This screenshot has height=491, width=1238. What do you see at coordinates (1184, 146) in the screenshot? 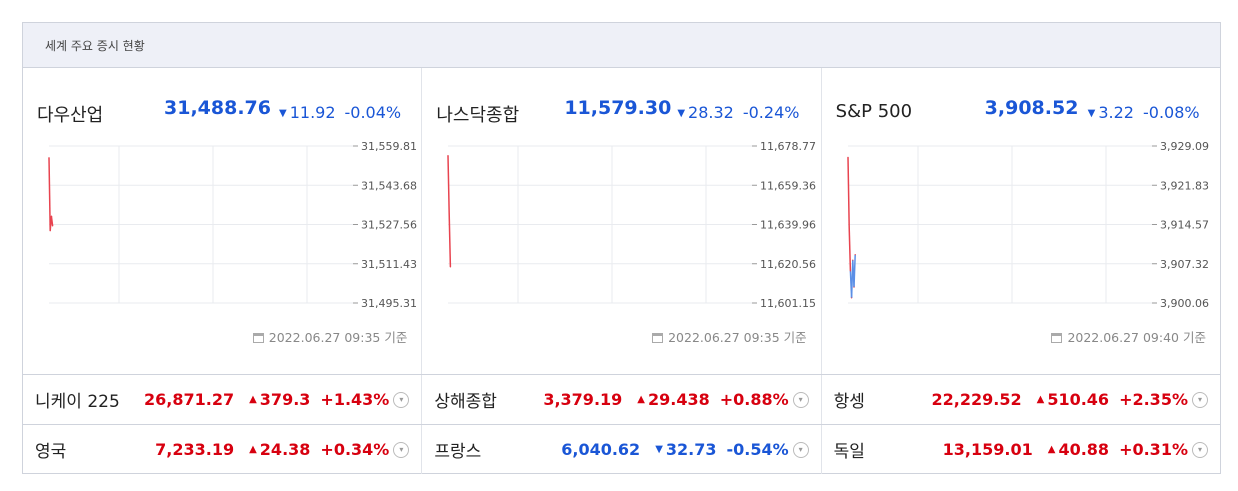
I see `y-tick-label: 3,929.09` at bounding box center [1184, 146].